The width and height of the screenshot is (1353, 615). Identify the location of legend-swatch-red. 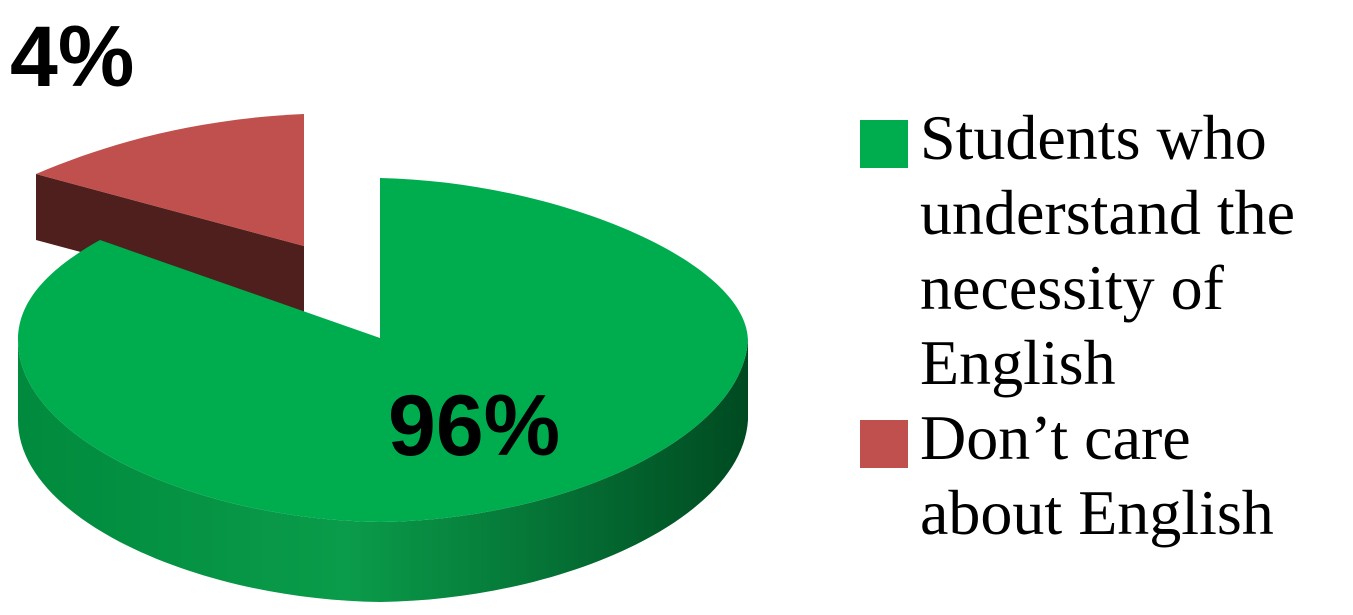
(884, 444).